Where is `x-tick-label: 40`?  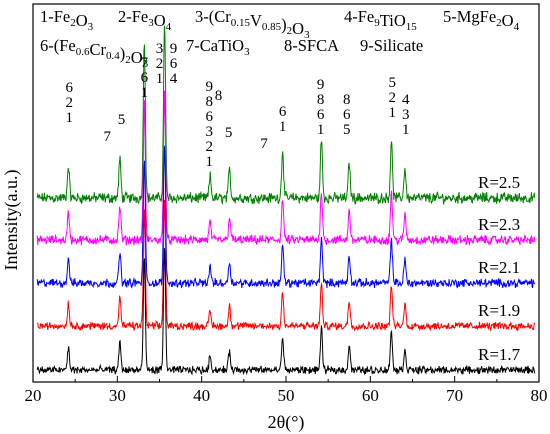 x-tick-label: 40 is located at coordinates (201, 395).